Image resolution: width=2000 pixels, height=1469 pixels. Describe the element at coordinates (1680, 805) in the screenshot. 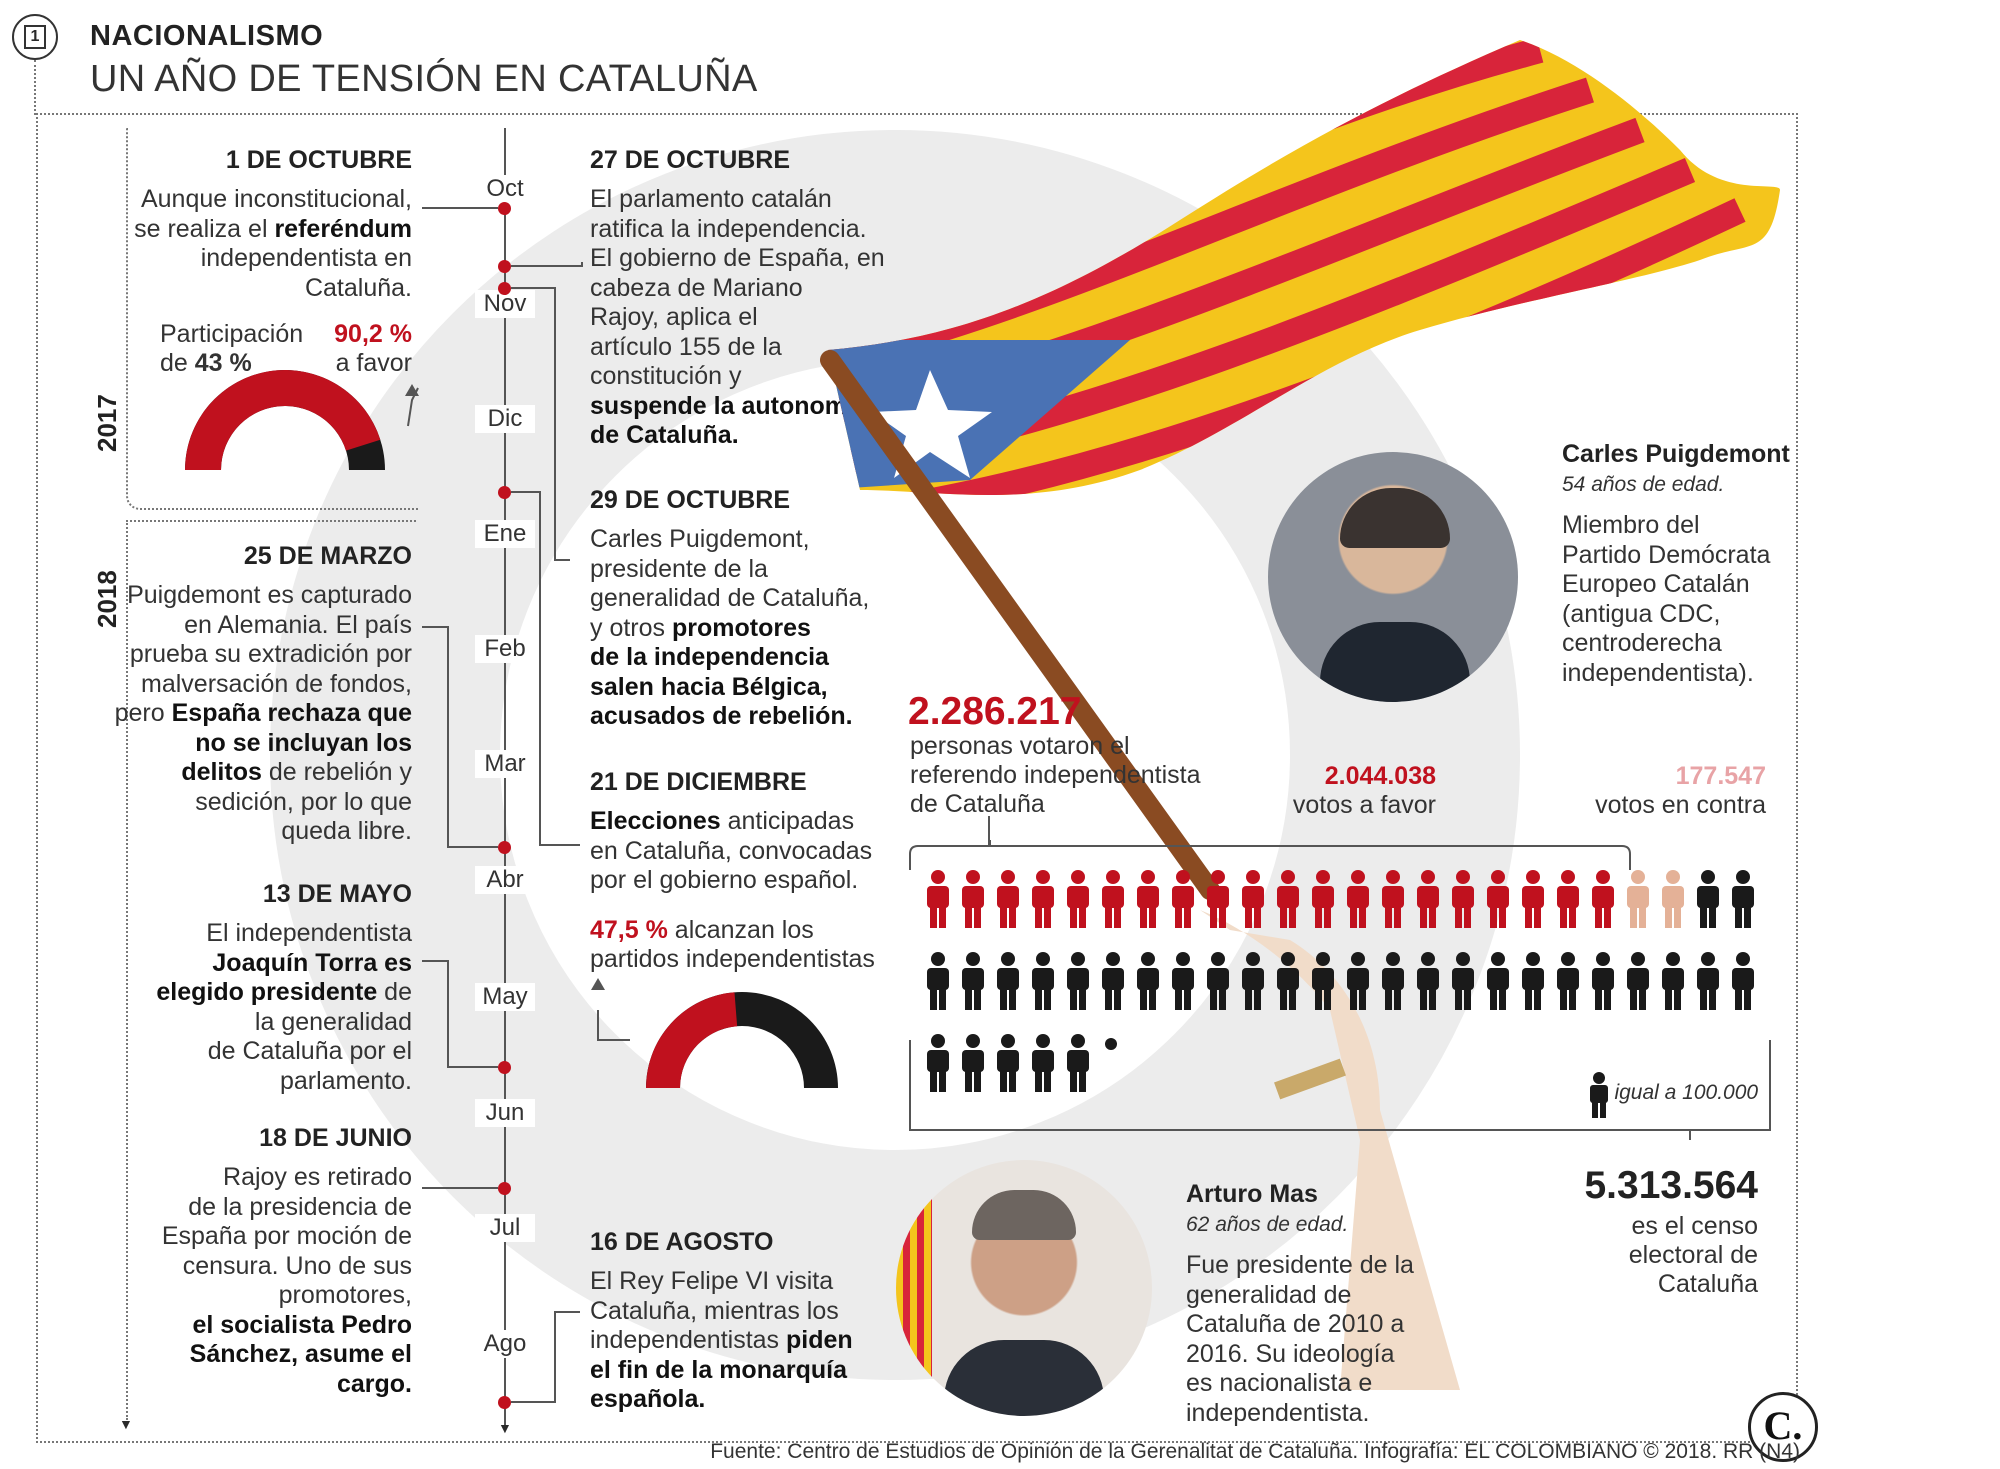

I see `contra-votes-label: votos en contra` at that location.